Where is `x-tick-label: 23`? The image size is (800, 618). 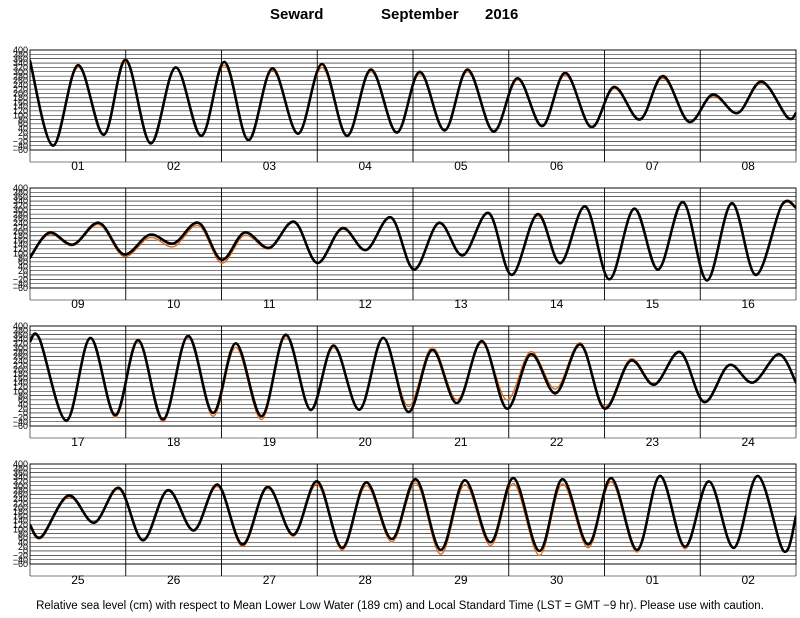
x-tick-label: 23 is located at coordinates (653, 442).